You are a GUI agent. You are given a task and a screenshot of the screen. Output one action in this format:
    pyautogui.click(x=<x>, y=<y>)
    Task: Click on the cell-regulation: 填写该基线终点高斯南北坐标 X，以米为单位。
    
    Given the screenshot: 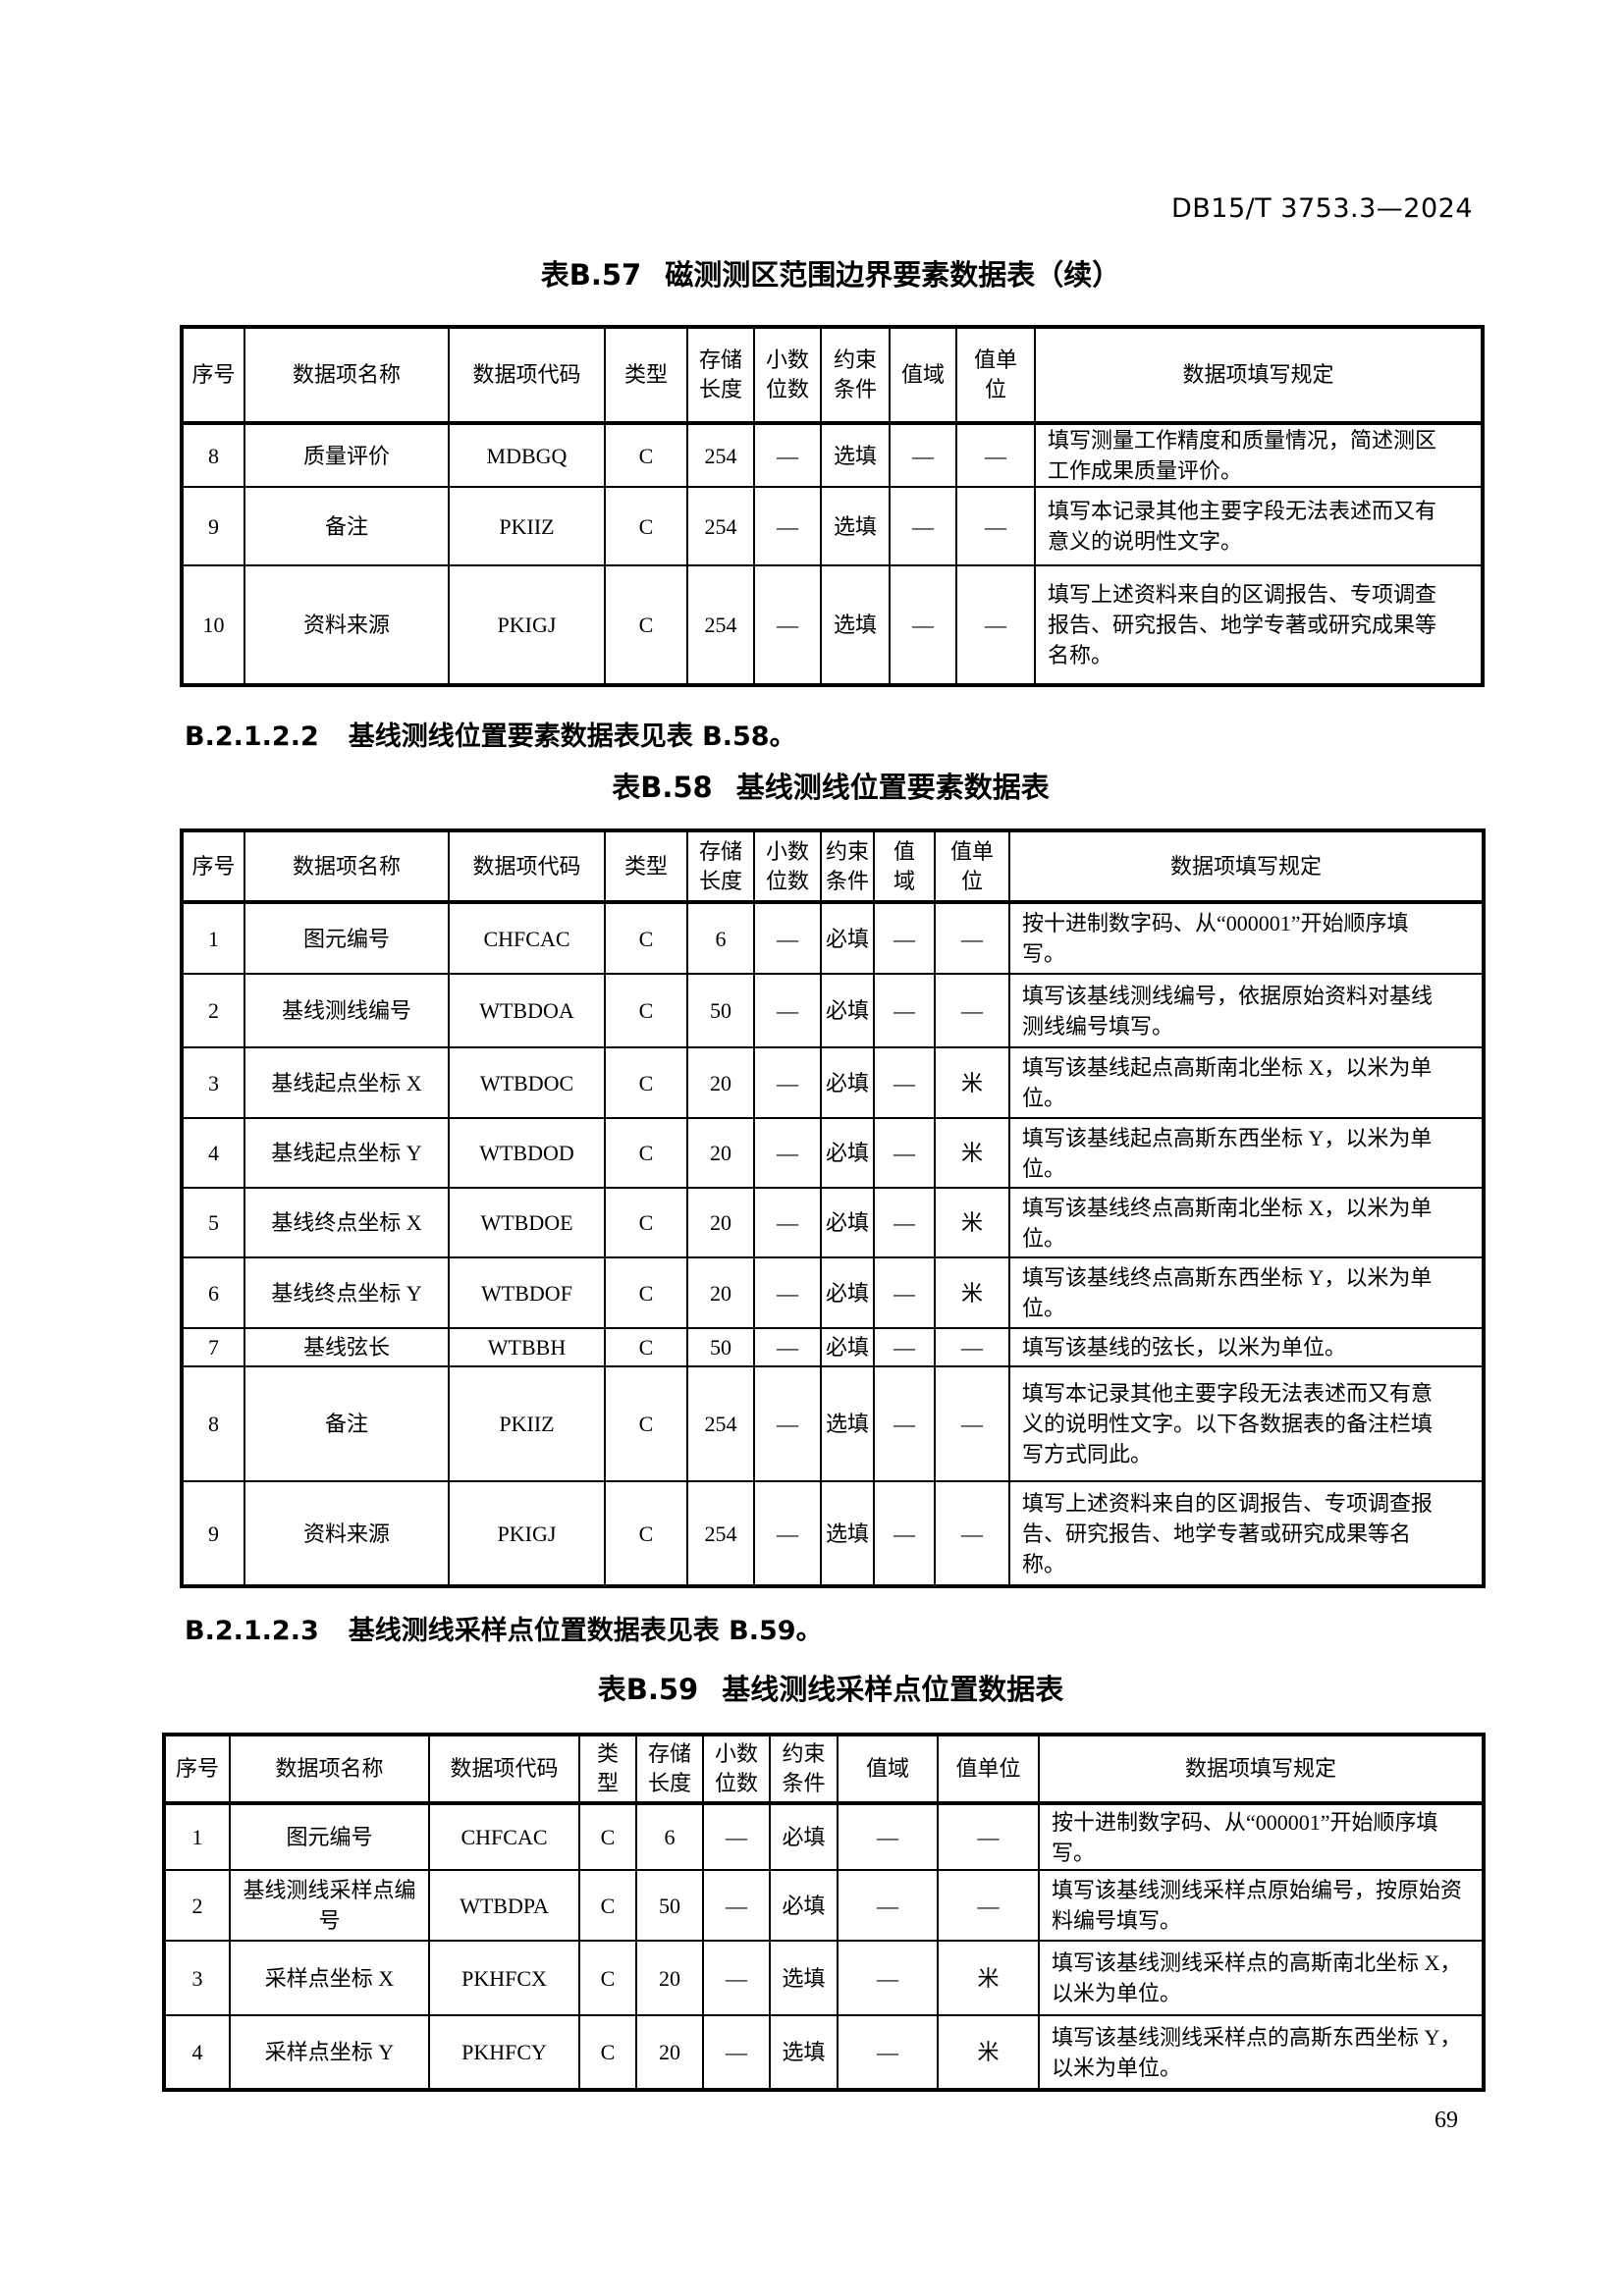 What is the action you would take?
    pyautogui.click(x=1246, y=1222)
    